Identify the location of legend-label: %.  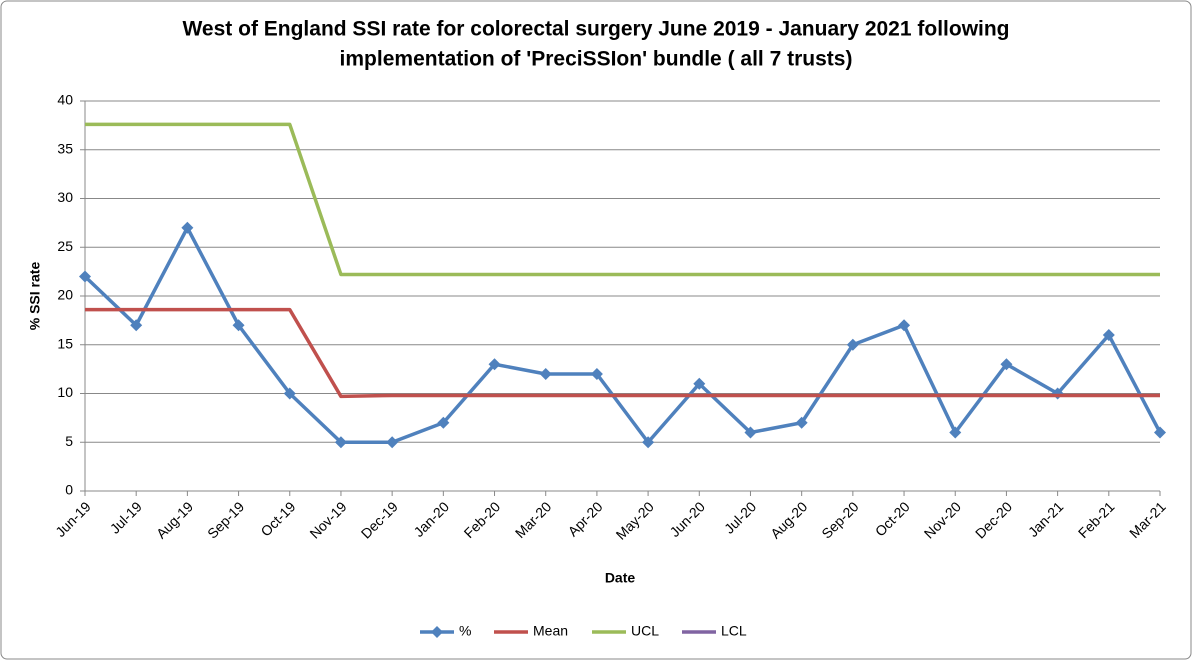
(465, 631).